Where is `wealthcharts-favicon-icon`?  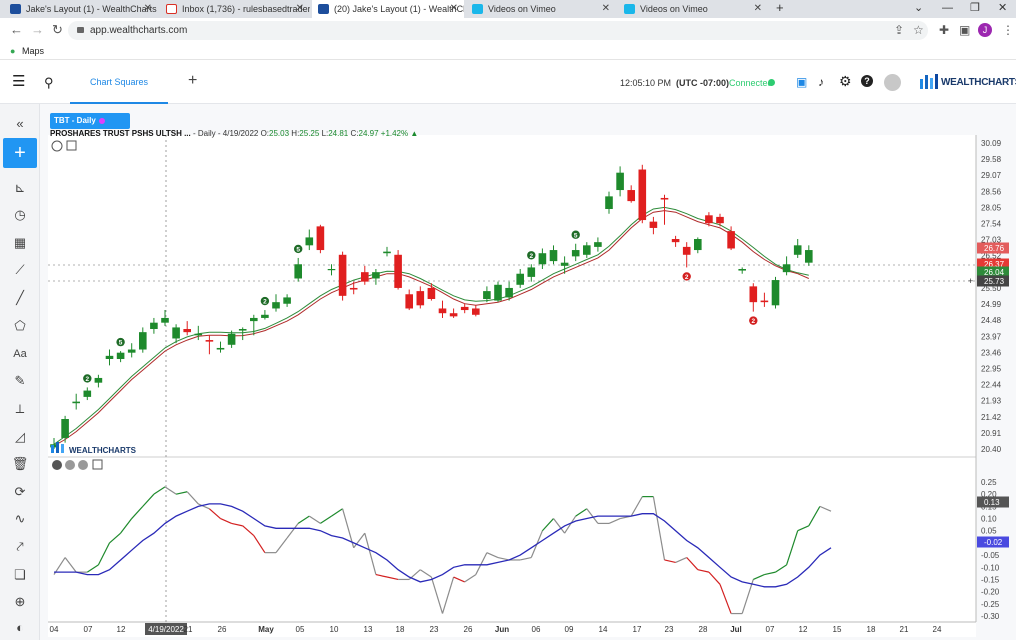
wealthcharts-favicon-icon is located at coordinates (15, 9).